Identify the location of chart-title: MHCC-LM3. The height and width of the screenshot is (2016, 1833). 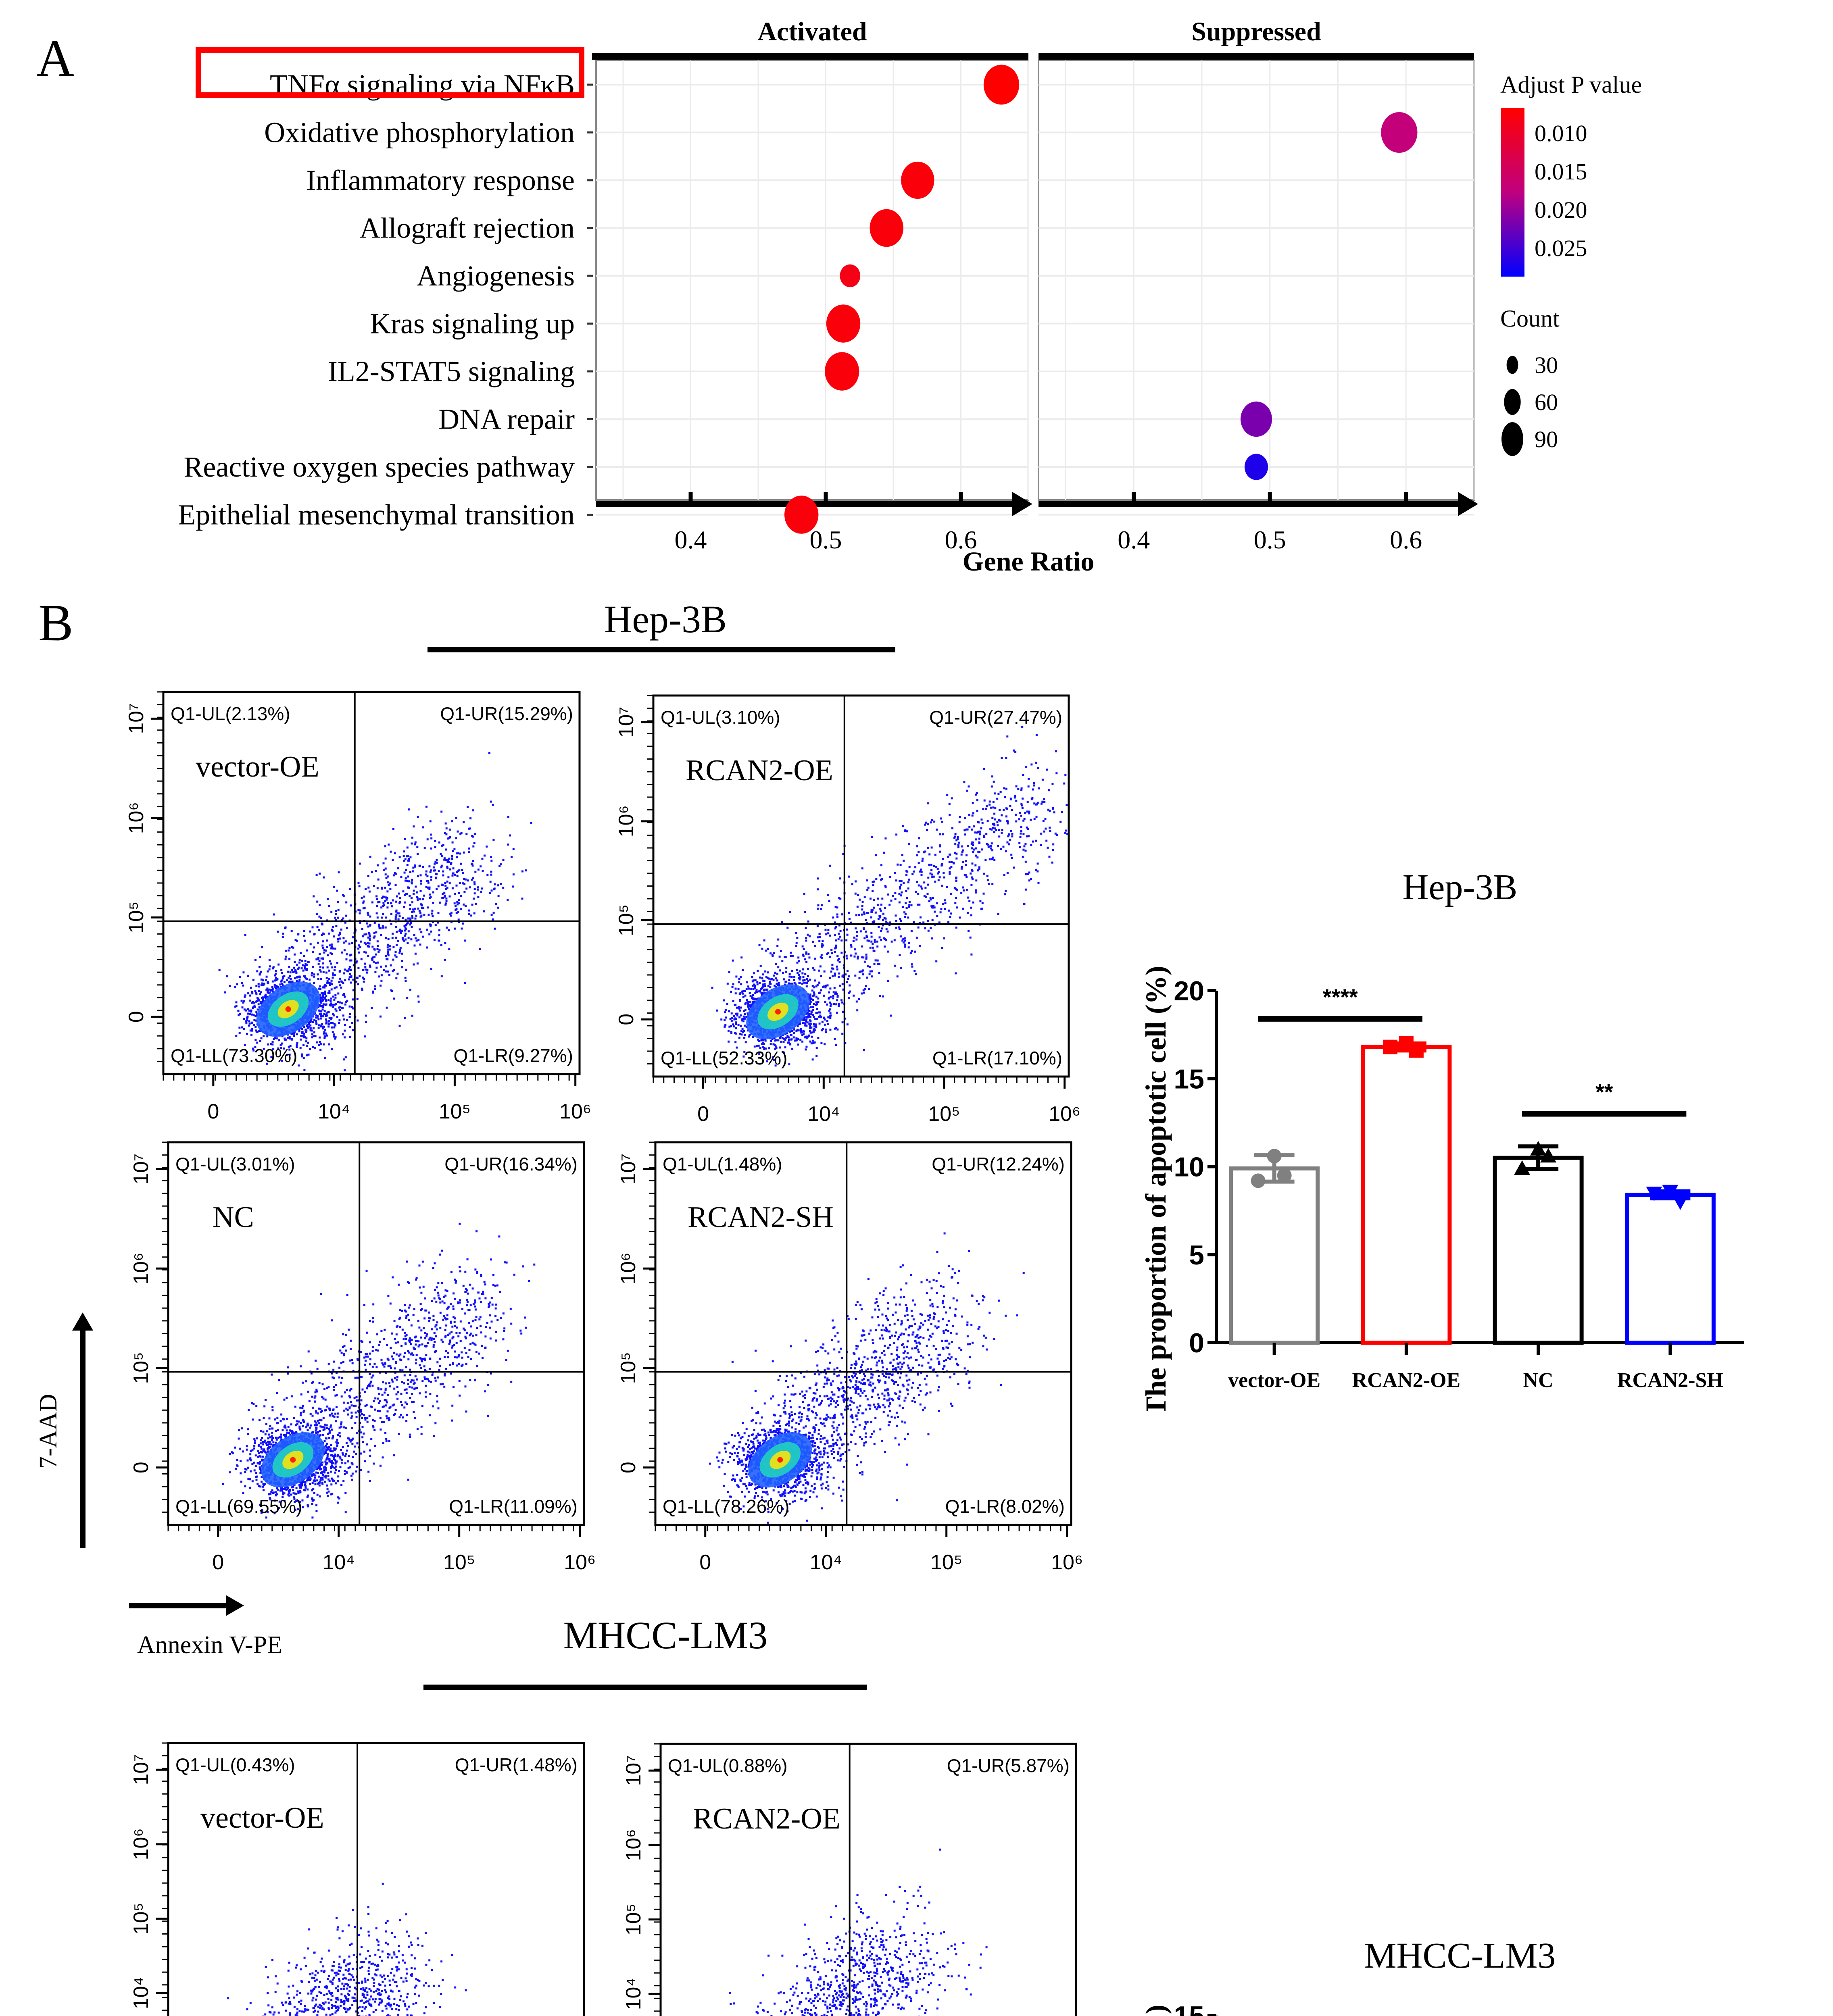
(1460, 1956).